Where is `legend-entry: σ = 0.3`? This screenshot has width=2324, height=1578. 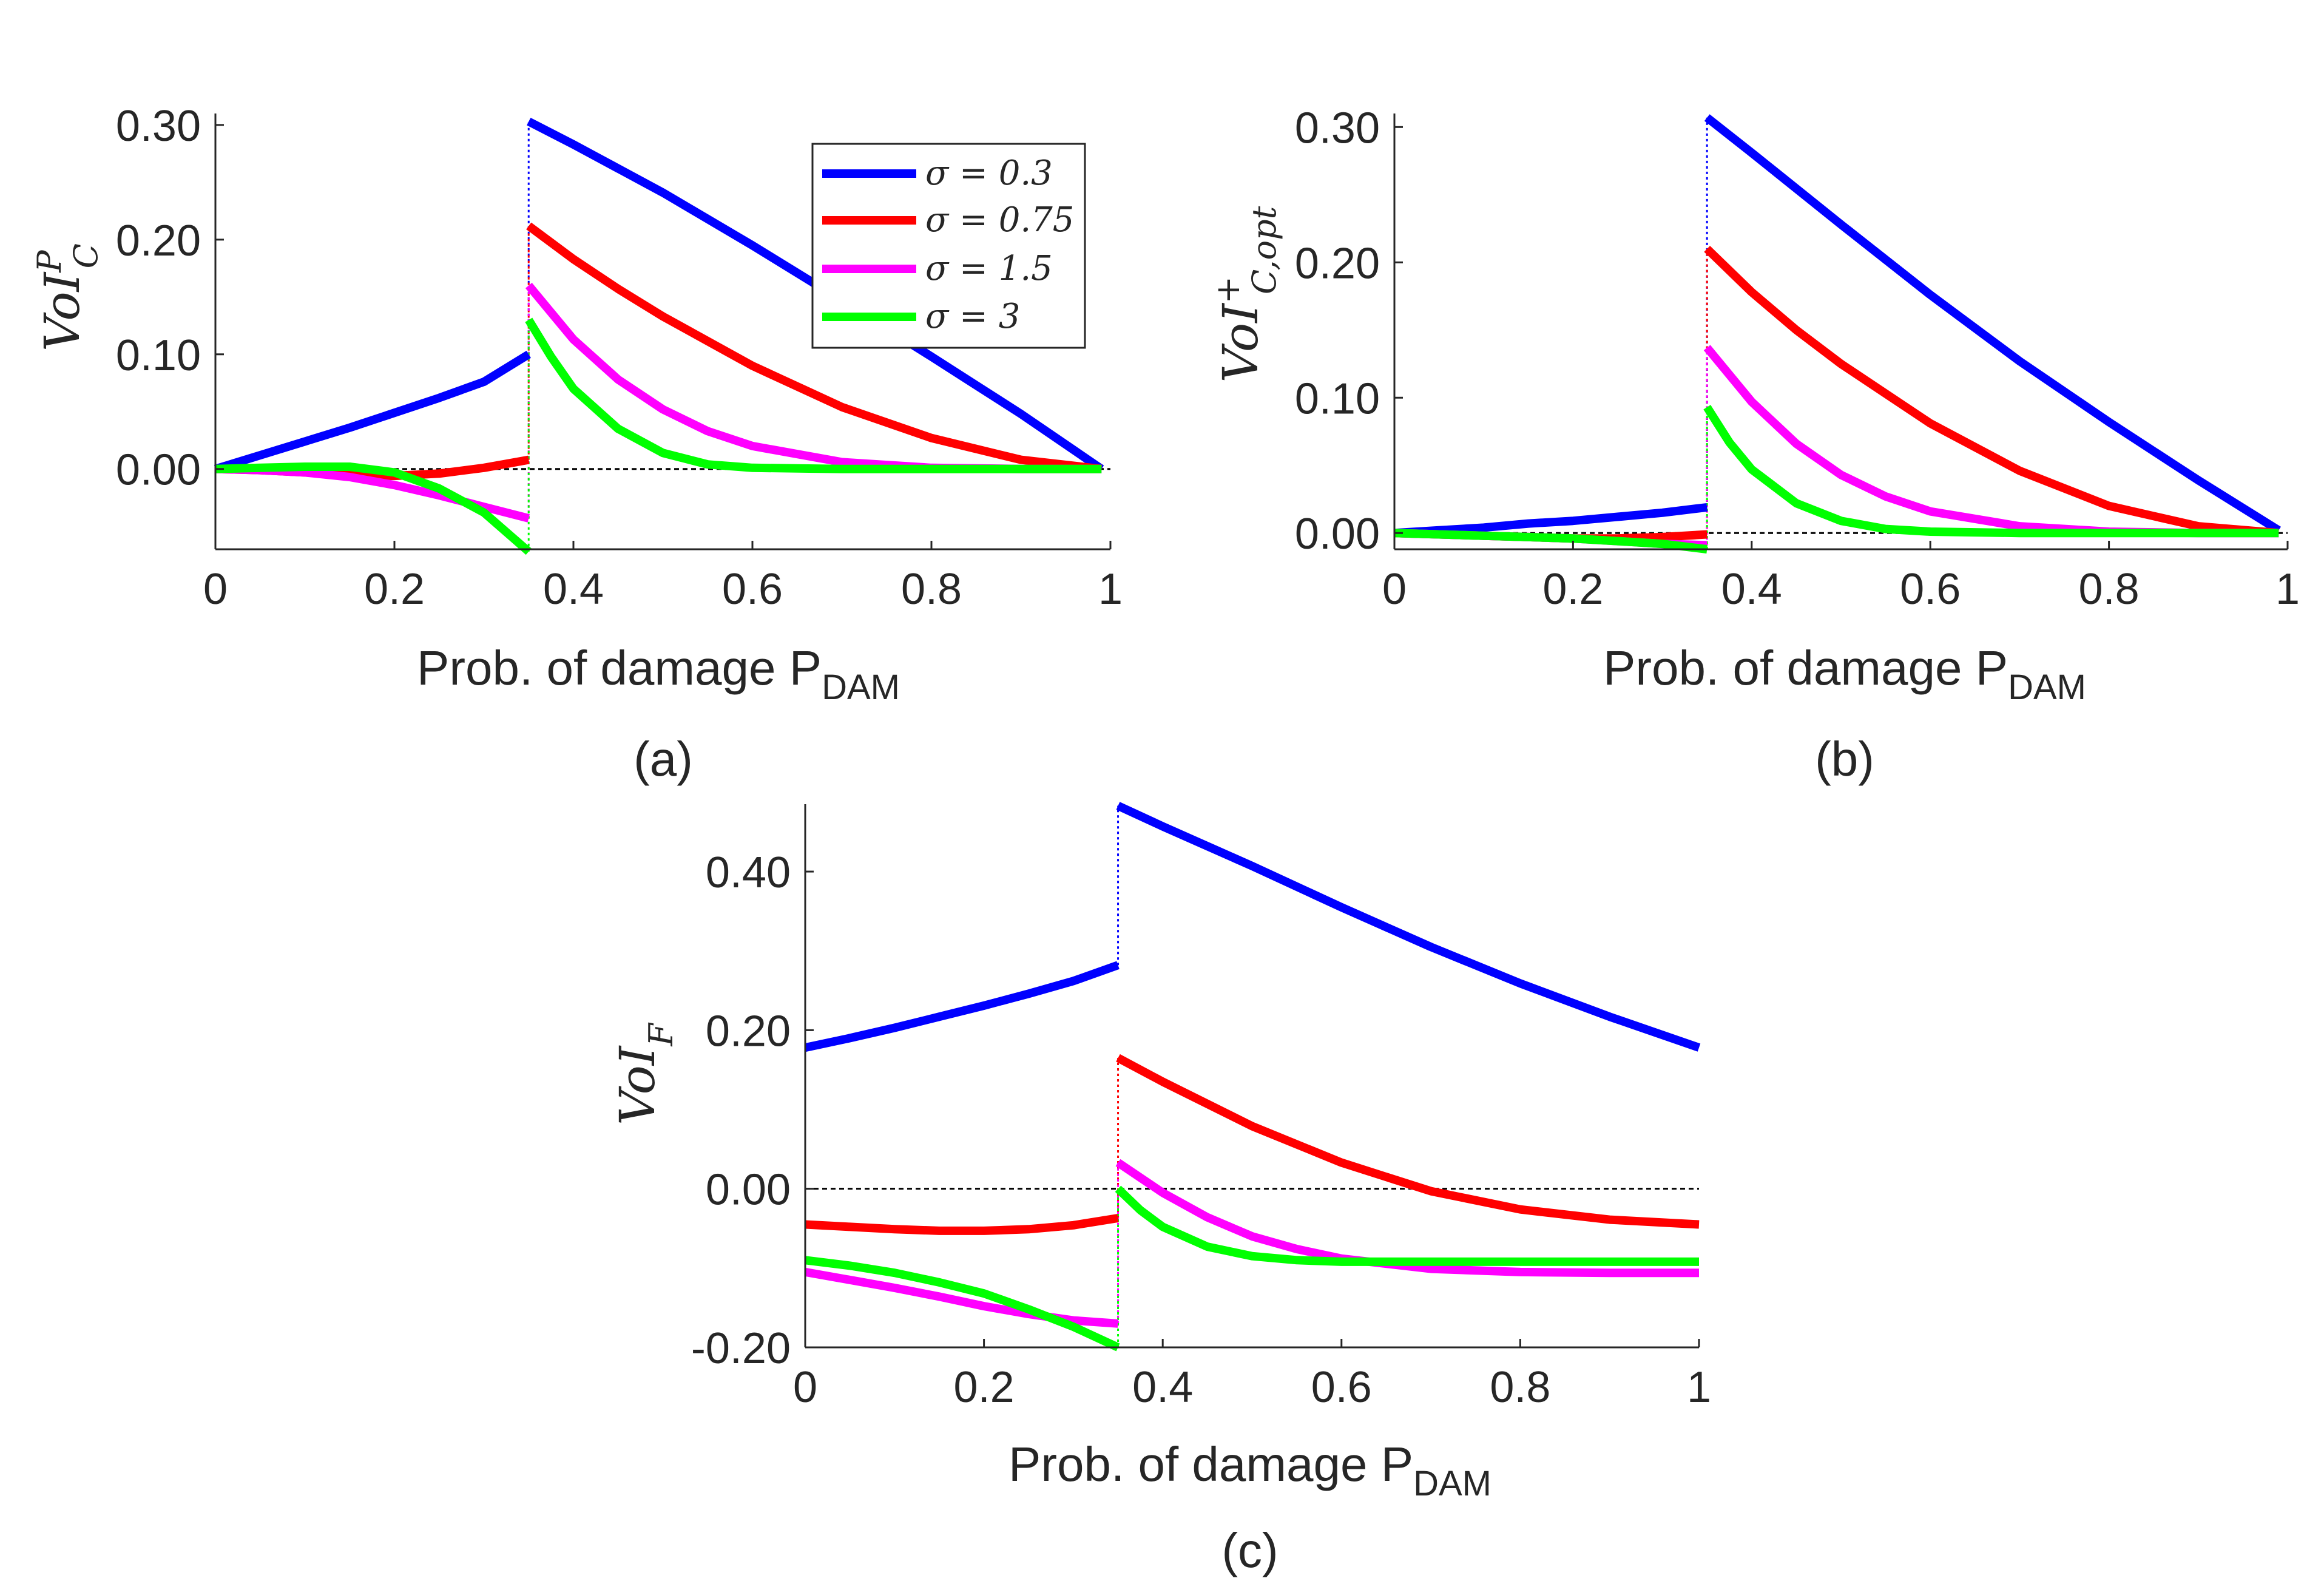 legend-entry: σ = 0.3 is located at coordinates (937, 173).